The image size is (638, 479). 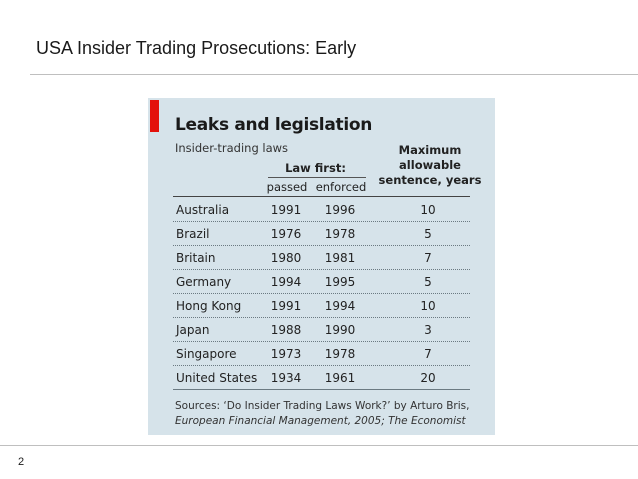 What do you see at coordinates (193, 234) in the screenshot?
I see `cell-country: Brazil` at bounding box center [193, 234].